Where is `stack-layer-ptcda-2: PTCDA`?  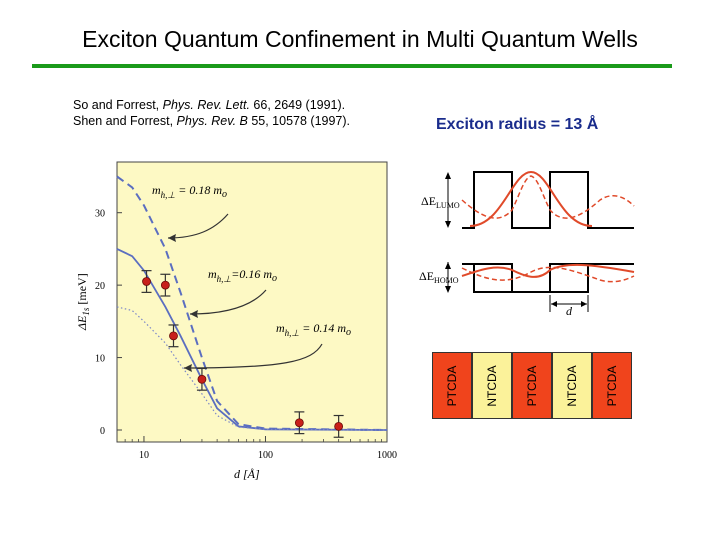
stack-layer-ptcda-2: PTCDA is located at coordinates (532, 385).